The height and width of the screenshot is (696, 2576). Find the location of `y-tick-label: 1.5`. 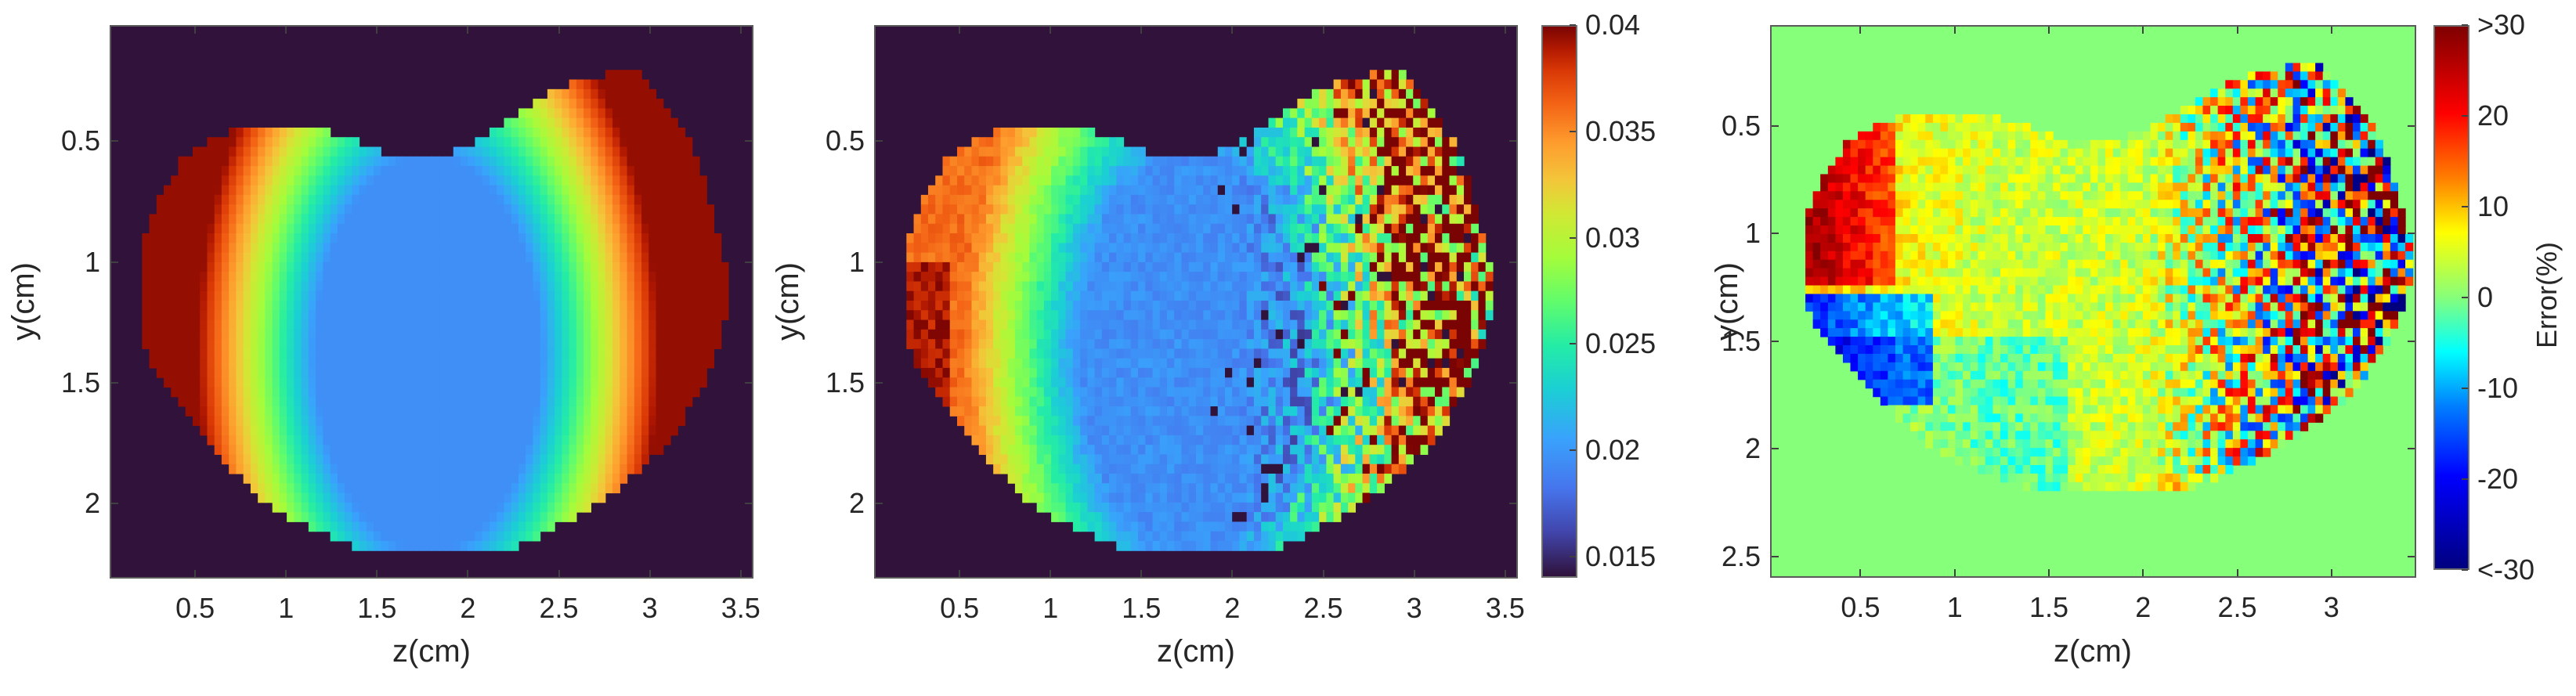

y-tick-label: 1.5 is located at coordinates (845, 382).